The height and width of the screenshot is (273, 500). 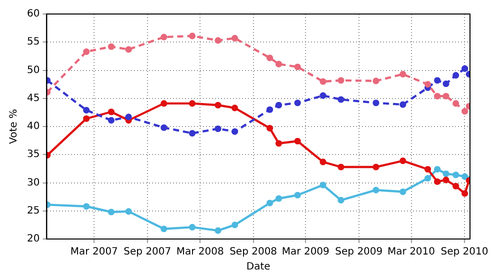 What do you see at coordinates (33, 14) in the screenshot?
I see `y-tick-label: 60` at bounding box center [33, 14].